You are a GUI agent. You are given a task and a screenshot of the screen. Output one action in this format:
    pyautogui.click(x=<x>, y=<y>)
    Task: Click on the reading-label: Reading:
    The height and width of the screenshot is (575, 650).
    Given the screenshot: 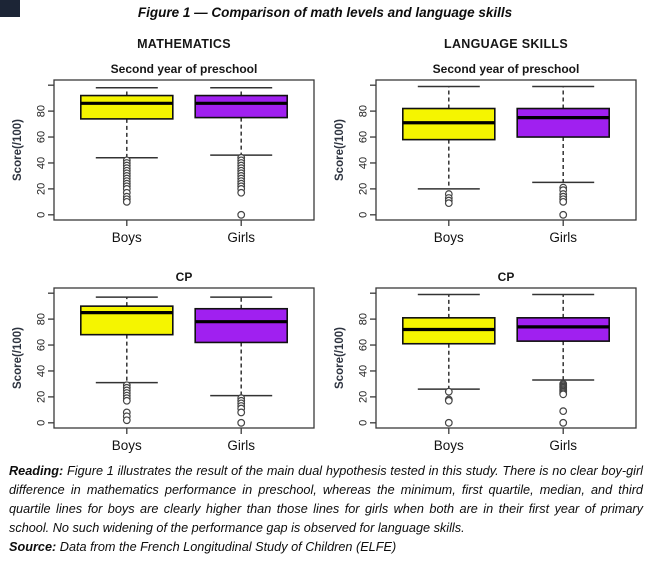 What is the action you would take?
    pyautogui.click(x=36, y=471)
    